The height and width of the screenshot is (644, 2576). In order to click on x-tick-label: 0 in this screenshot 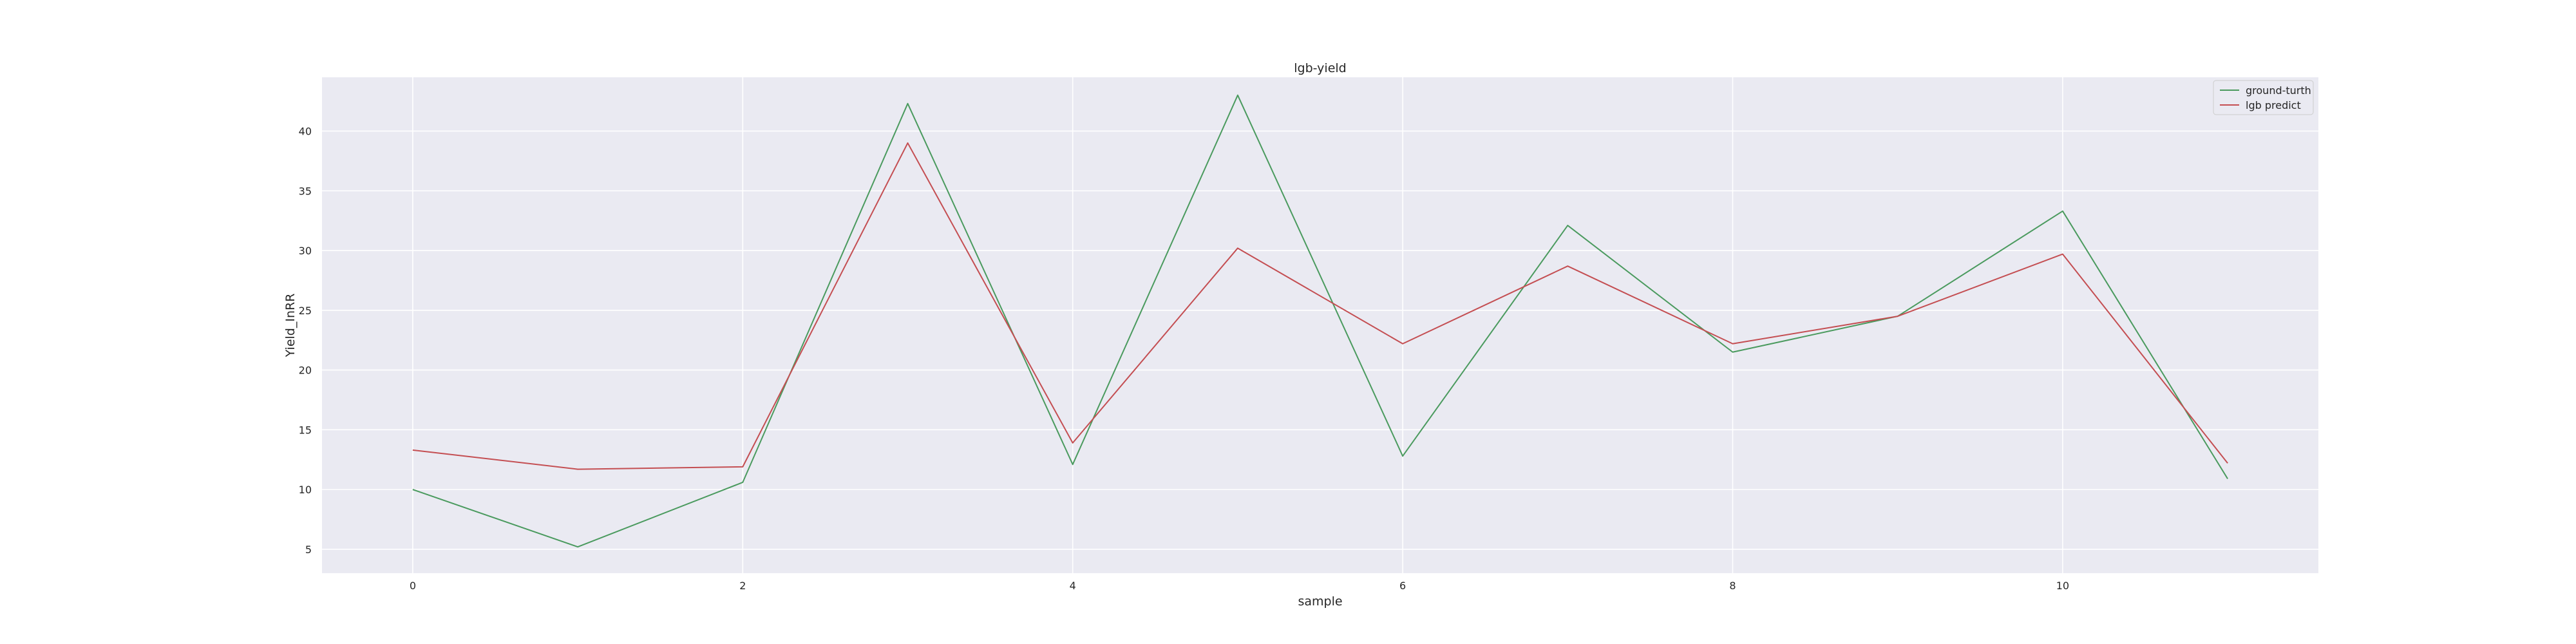, I will do `click(413, 586)`.